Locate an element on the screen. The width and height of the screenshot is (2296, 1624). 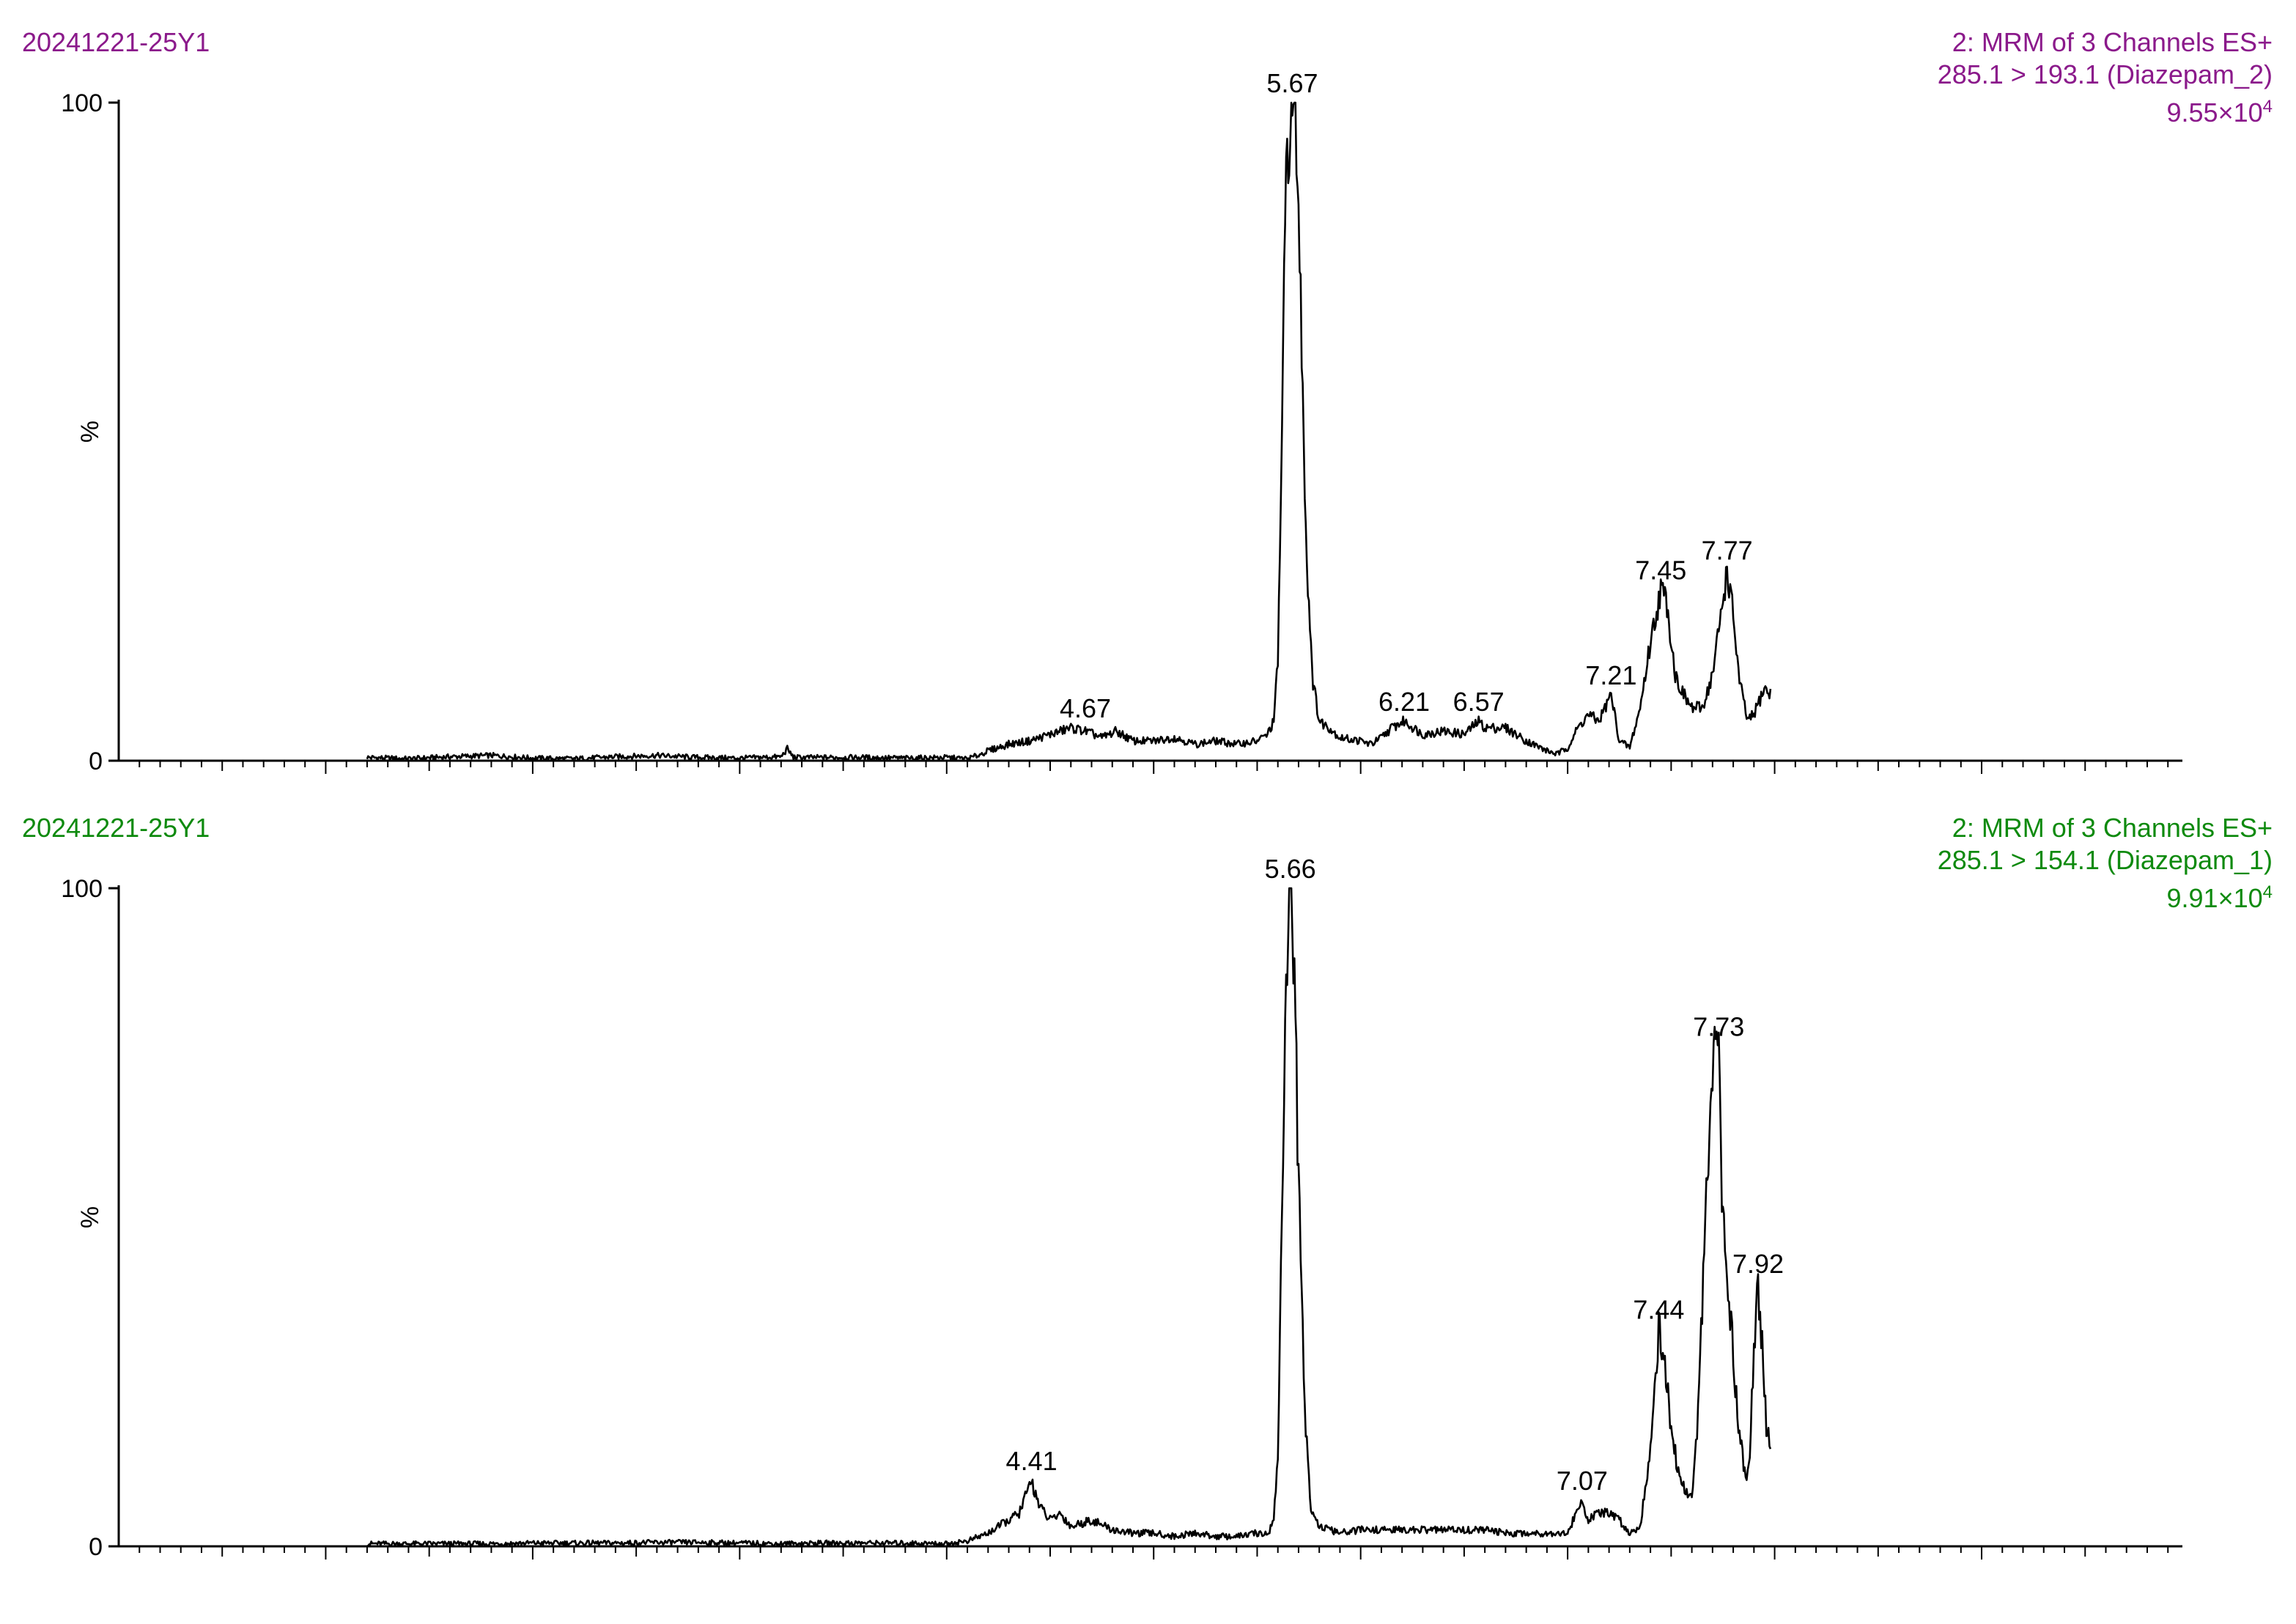
peak-label: 5.67 is located at coordinates (1292, 83).